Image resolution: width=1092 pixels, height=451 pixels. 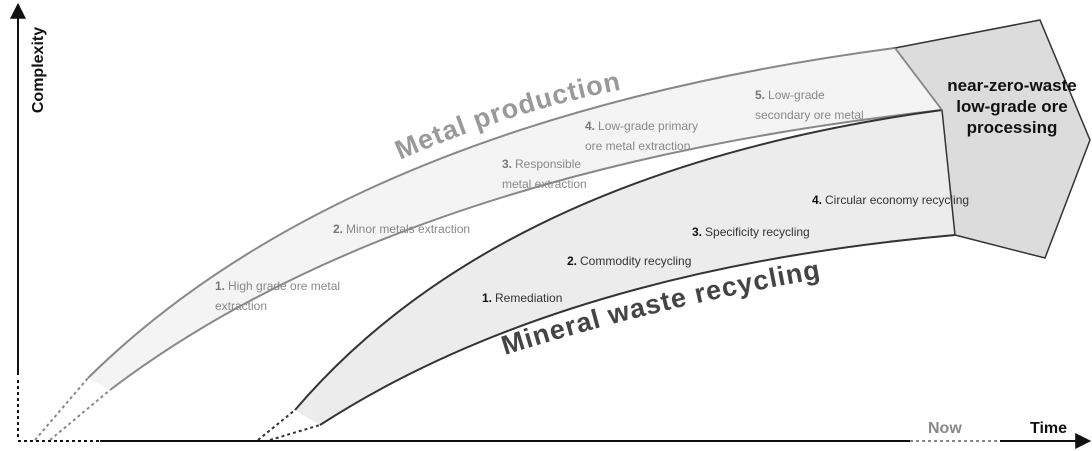 What do you see at coordinates (945, 428) in the screenshot?
I see `now-label: Now` at bounding box center [945, 428].